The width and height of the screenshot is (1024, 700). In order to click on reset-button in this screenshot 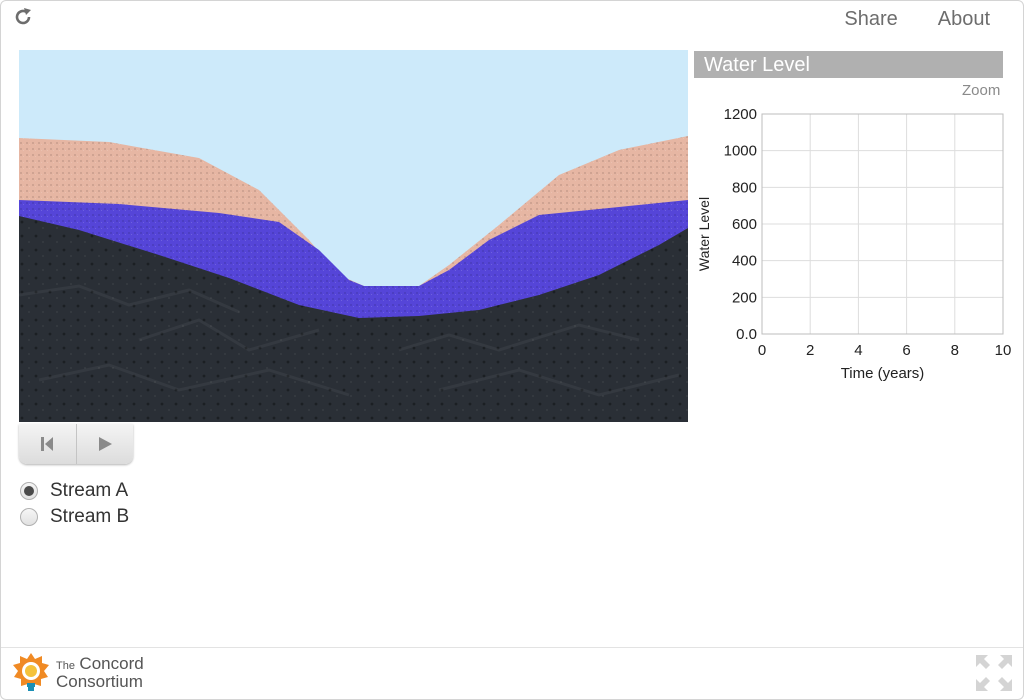, I will do `click(47, 444)`.